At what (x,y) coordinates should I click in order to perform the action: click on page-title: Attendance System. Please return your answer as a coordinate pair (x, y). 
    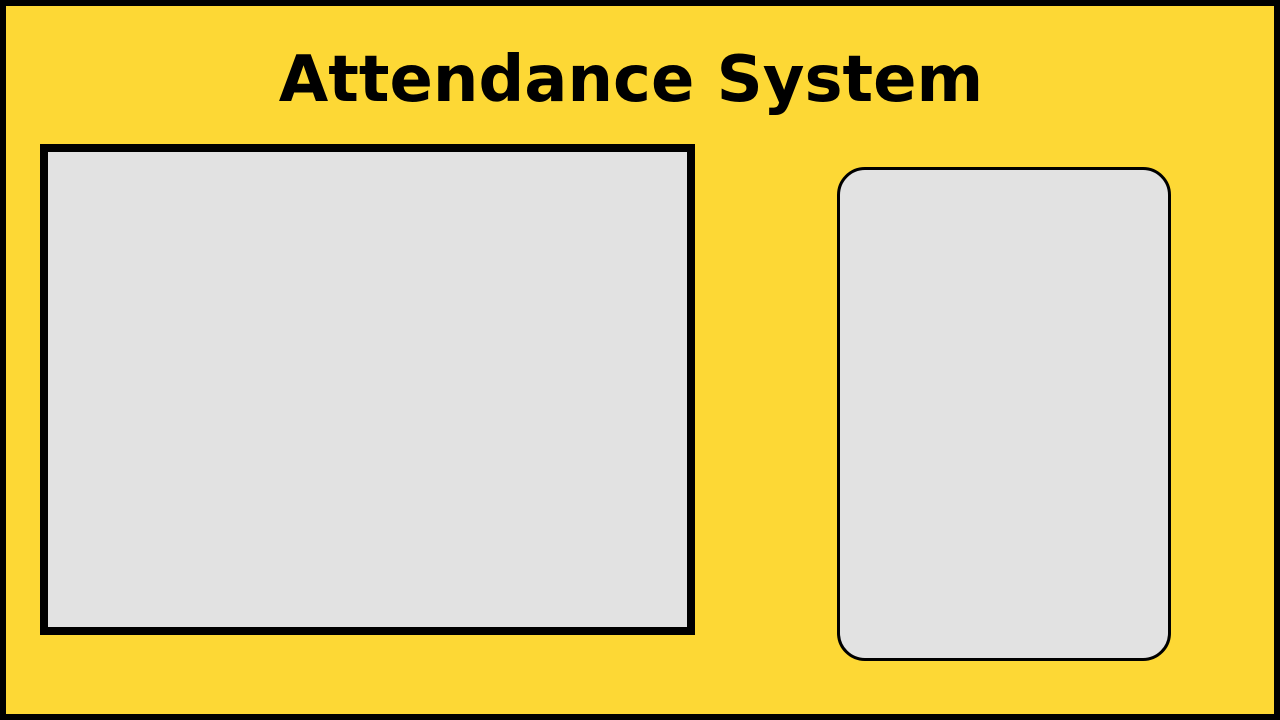
    Looking at the image, I should click on (631, 80).